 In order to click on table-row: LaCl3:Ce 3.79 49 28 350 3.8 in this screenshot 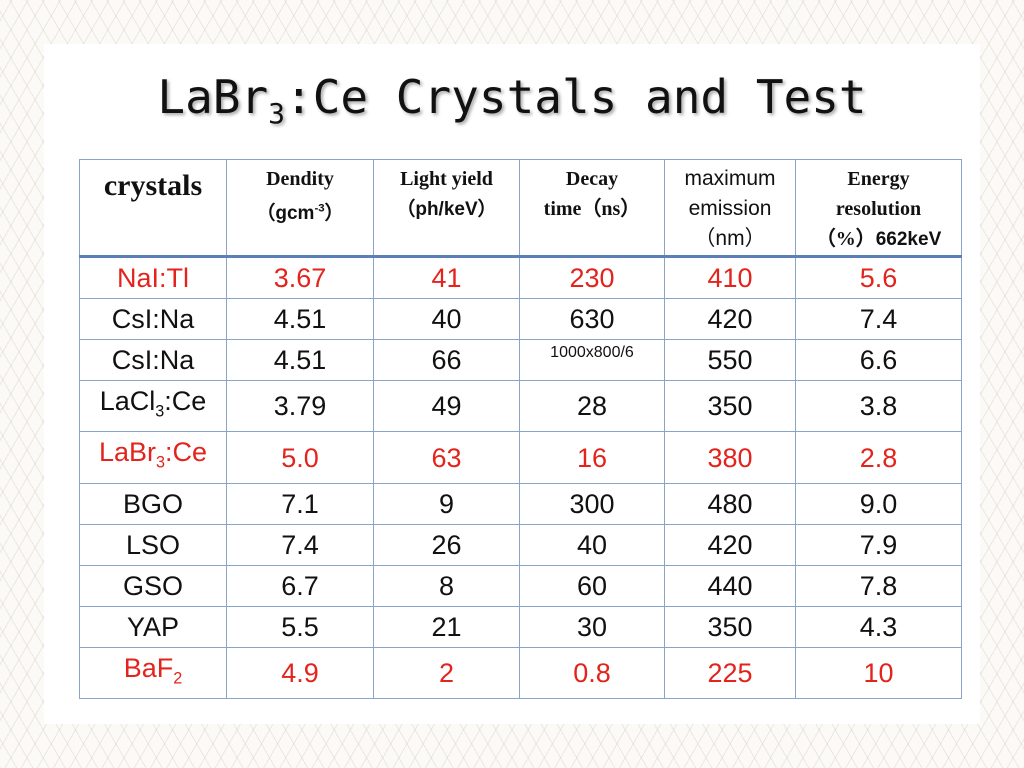, I will do `click(520, 406)`.